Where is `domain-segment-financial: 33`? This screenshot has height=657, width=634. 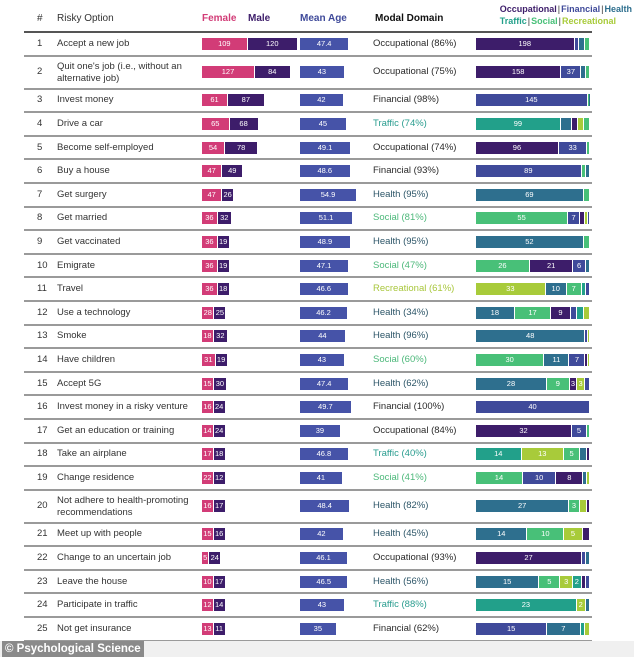
domain-segment-financial: 33 is located at coordinates (572, 147).